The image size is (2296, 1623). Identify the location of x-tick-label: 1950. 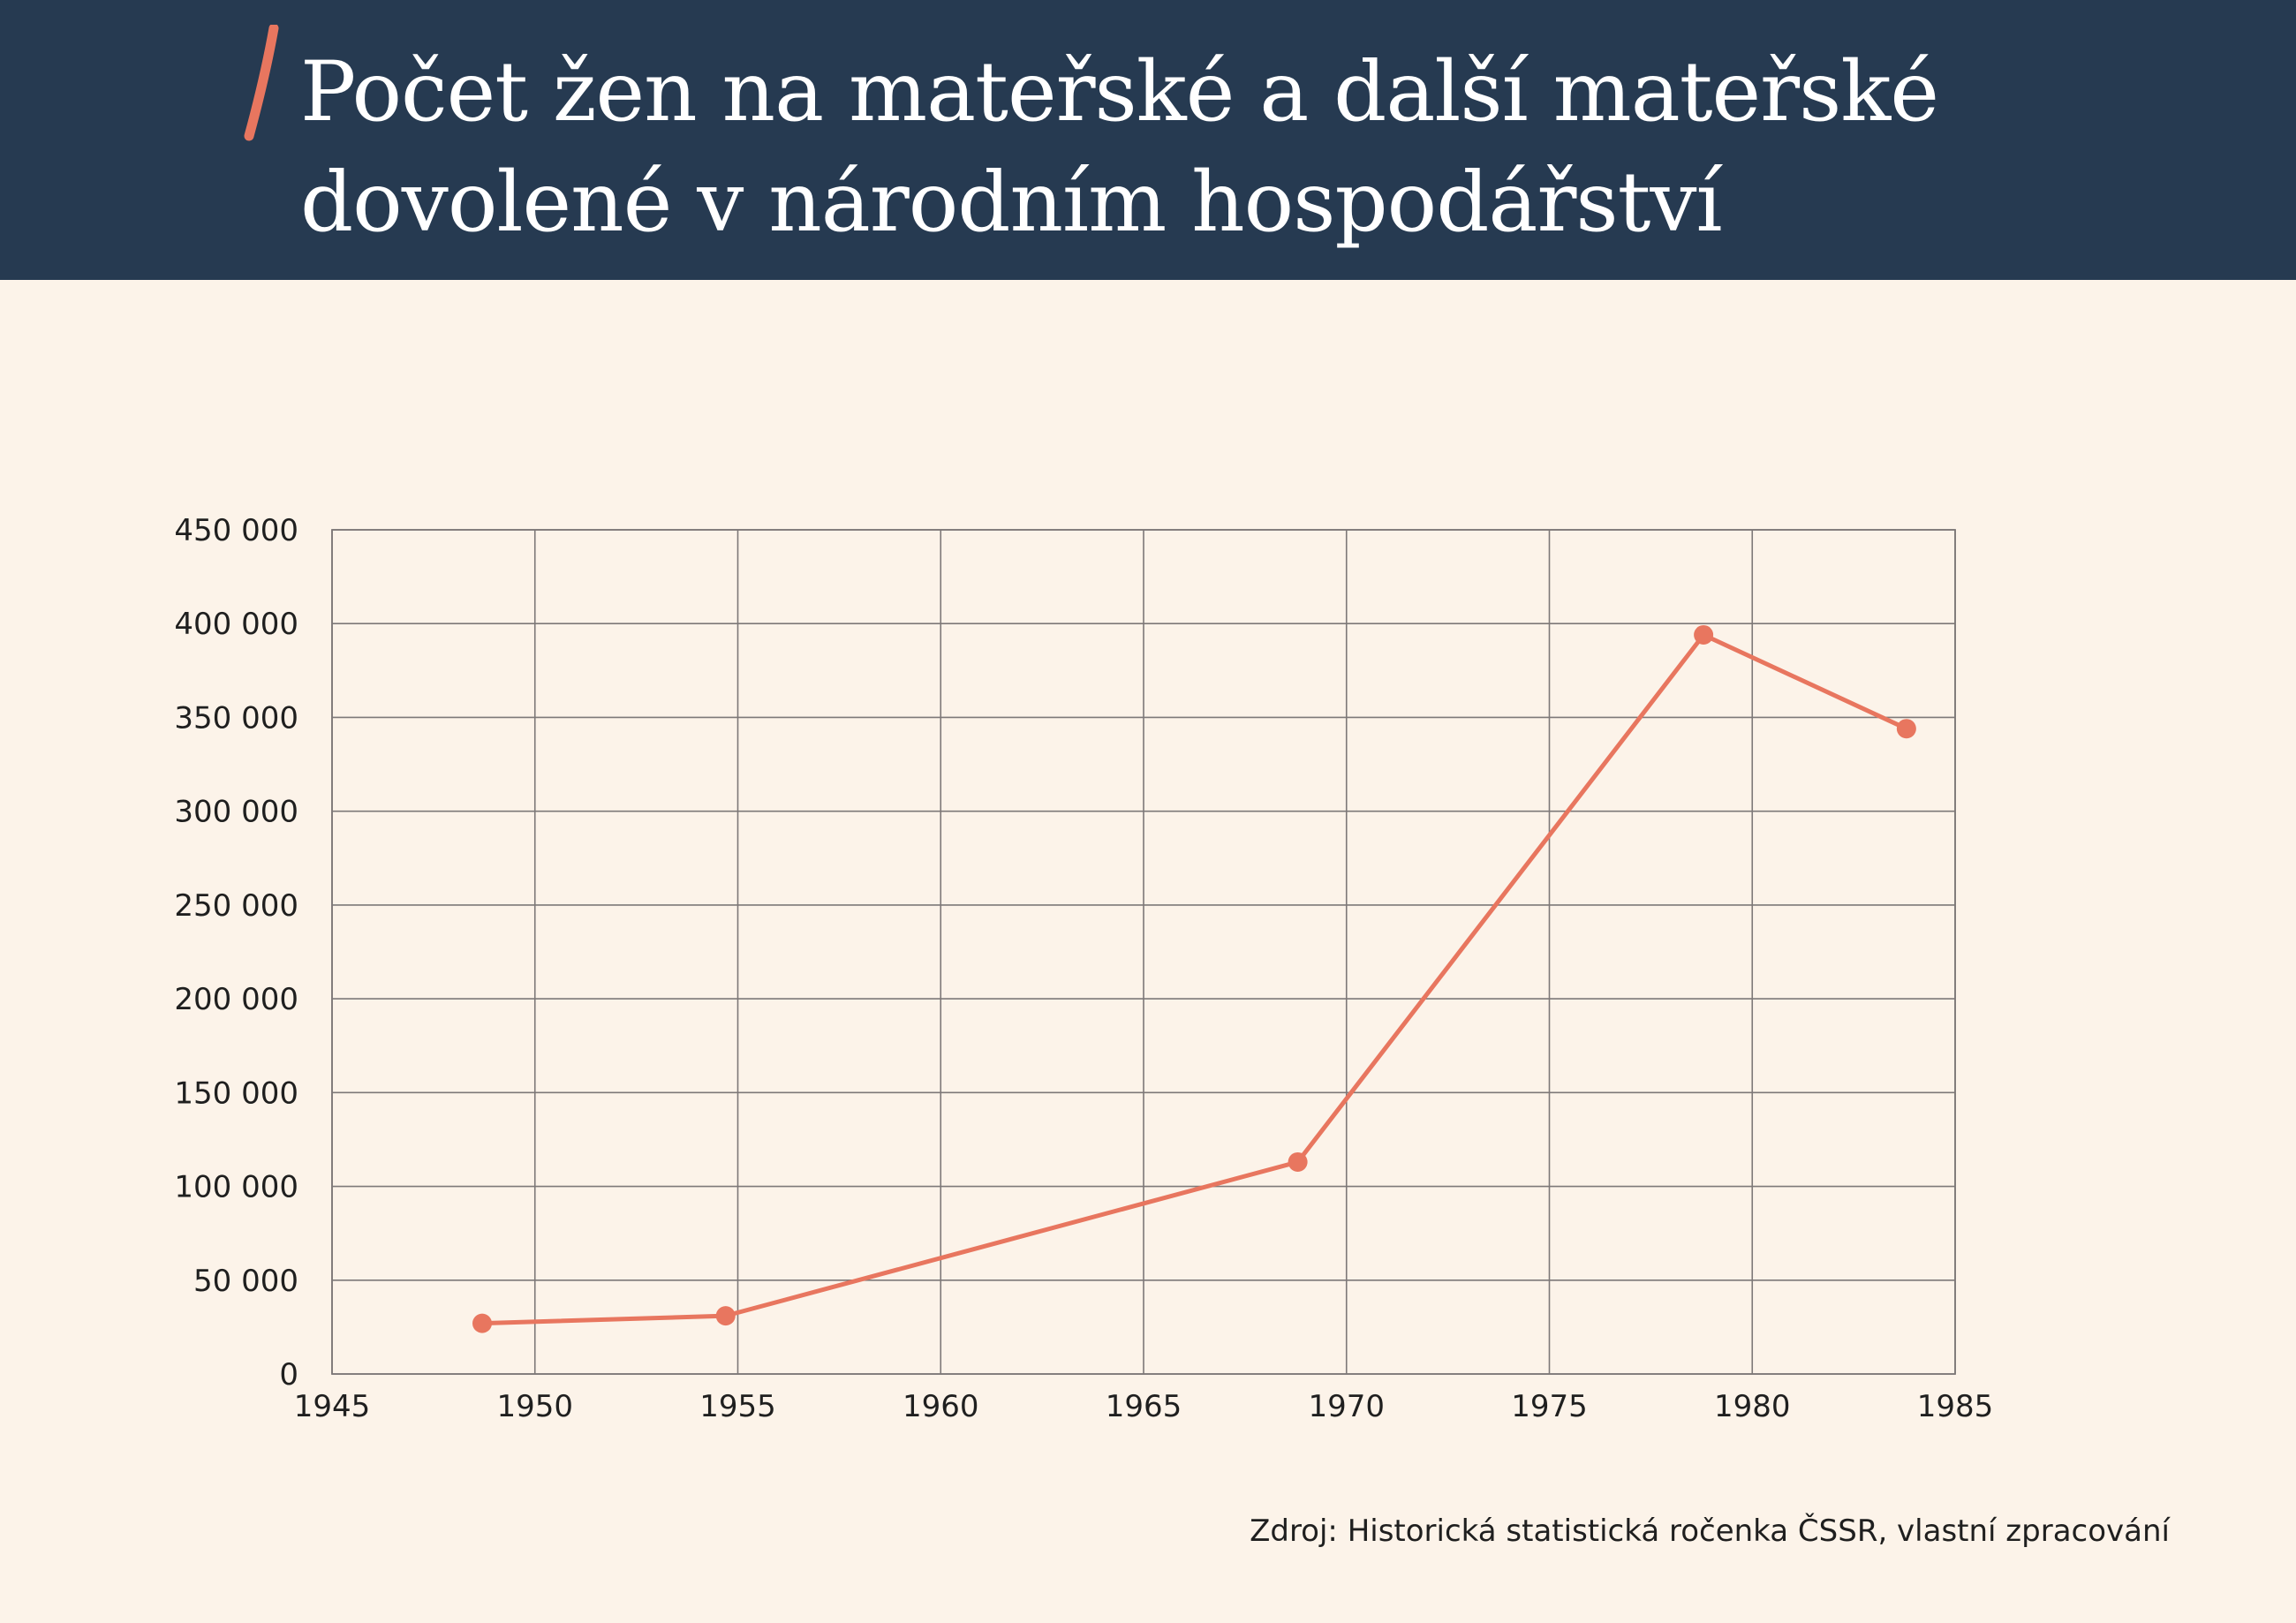
(534, 1406).